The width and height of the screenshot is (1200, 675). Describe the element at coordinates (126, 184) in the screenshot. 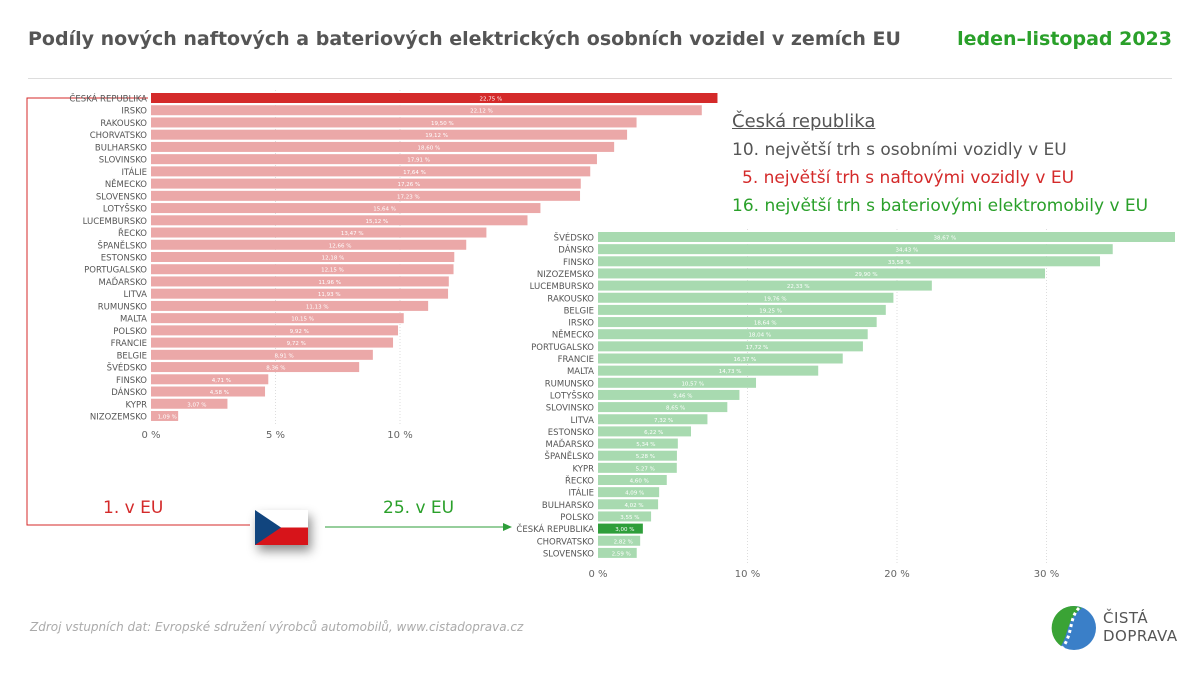

I see `diesel-category-label: NĚMECKO` at that location.